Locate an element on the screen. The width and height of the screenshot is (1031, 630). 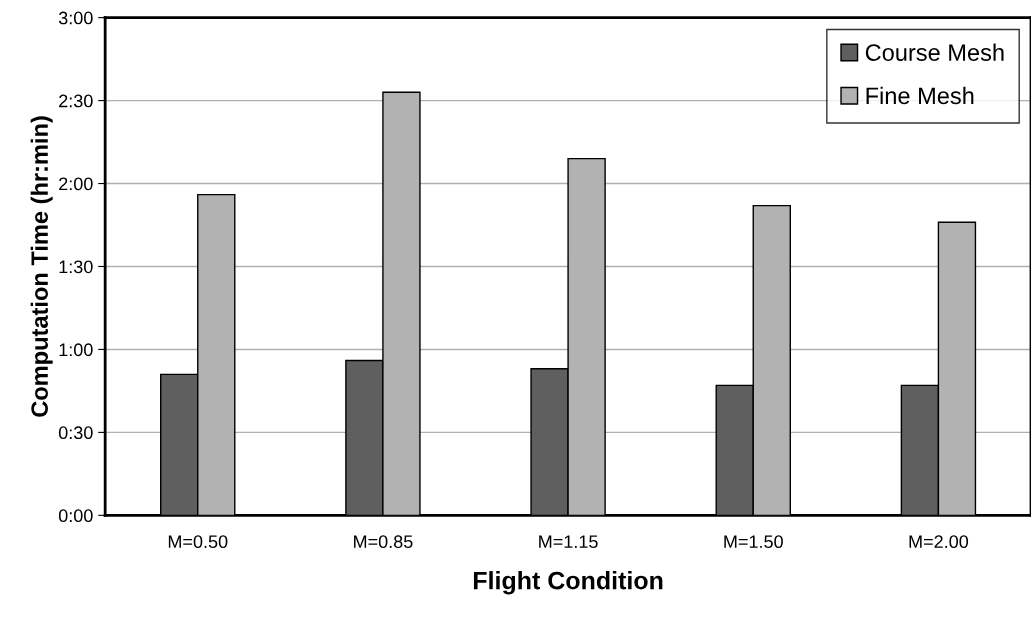
y-tick-label: 1:00 is located at coordinates (76, 350).